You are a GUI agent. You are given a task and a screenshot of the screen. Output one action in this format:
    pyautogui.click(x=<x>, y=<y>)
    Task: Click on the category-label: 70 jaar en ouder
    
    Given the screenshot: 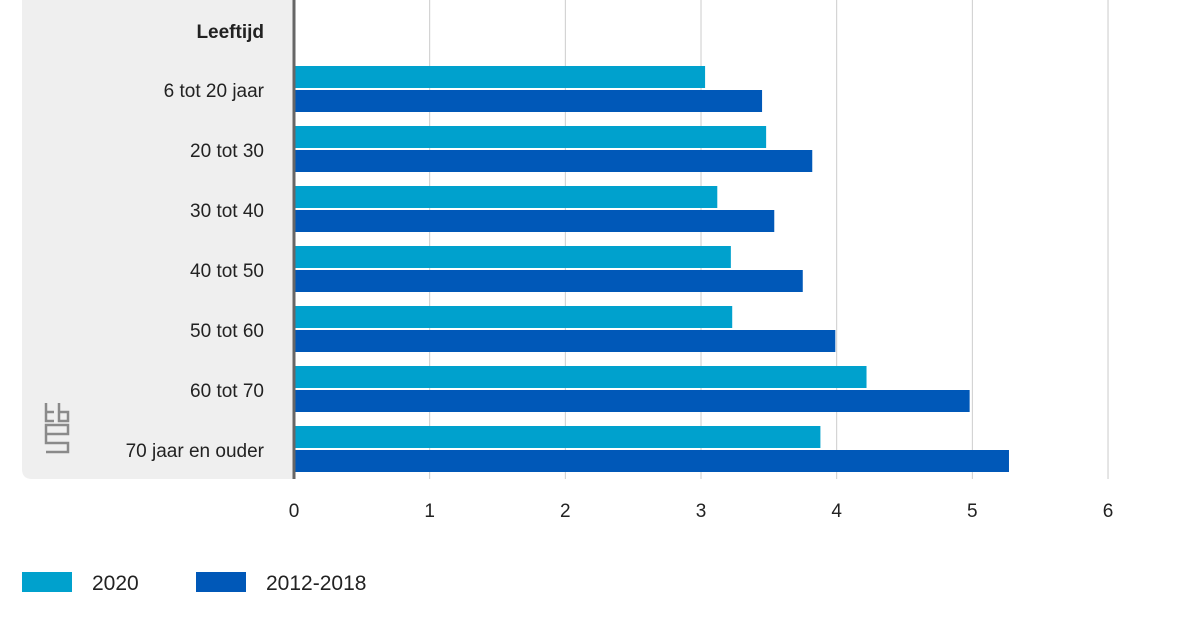 What is the action you would take?
    pyautogui.click(x=195, y=451)
    